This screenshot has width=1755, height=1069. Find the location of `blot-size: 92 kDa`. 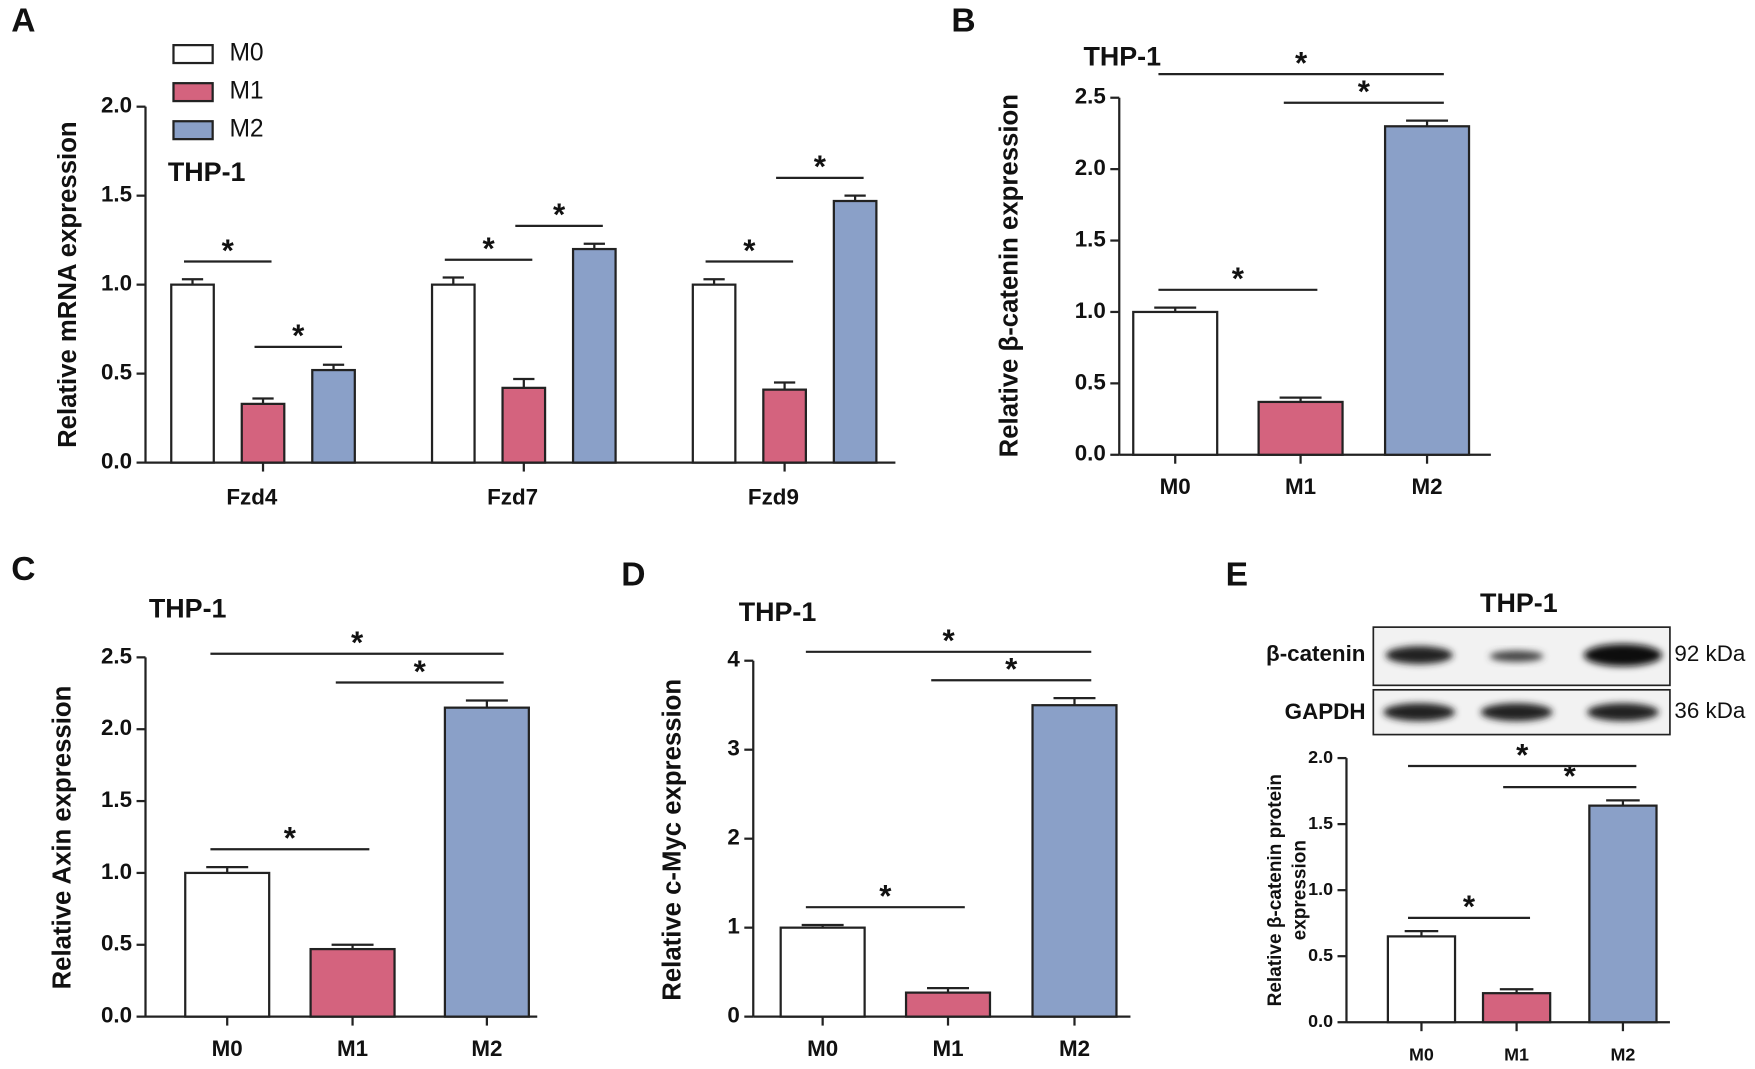

blot-size: 92 kDa is located at coordinates (1709, 653).